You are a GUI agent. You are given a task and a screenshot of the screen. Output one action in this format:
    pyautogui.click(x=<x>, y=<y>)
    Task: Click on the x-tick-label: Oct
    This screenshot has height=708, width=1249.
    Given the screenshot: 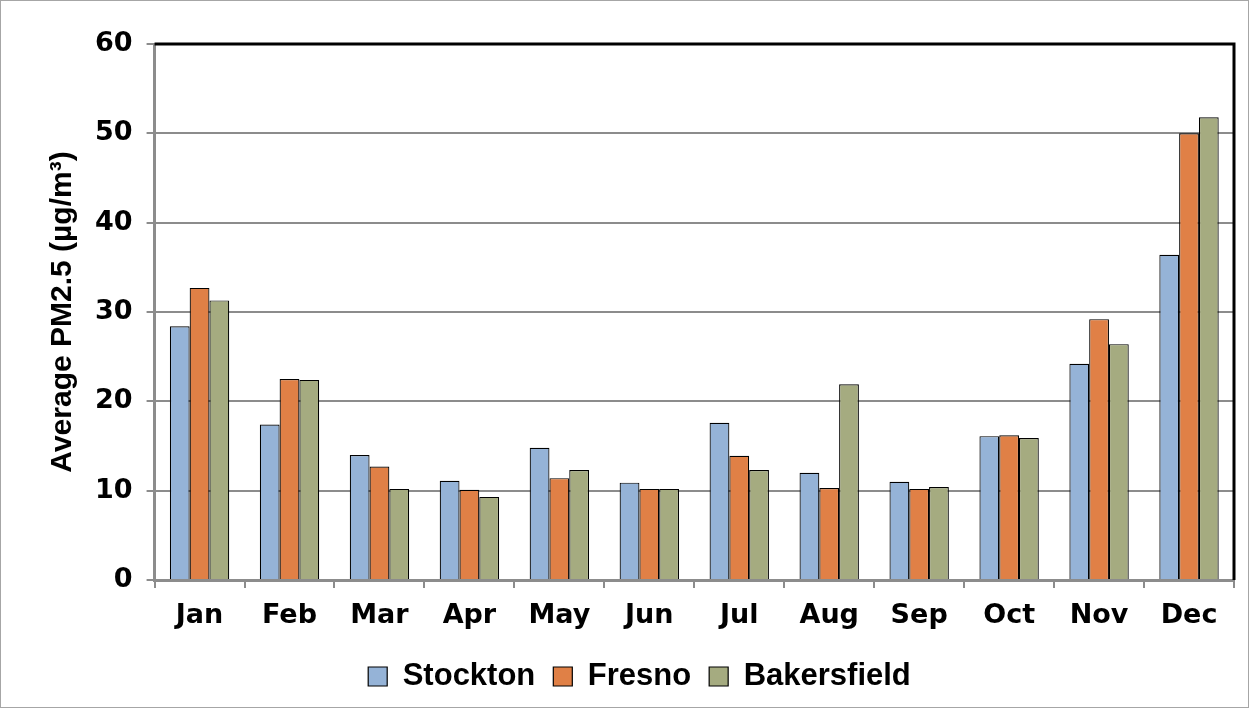 What is the action you would take?
    pyautogui.click(x=1009, y=613)
    